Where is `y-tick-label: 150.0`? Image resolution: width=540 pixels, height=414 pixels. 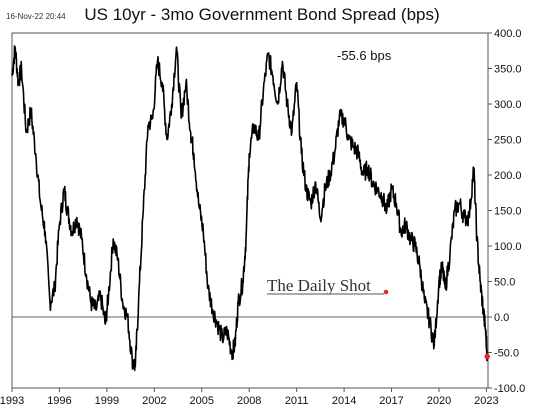 y-tick-label: 150.0 is located at coordinates (508, 212).